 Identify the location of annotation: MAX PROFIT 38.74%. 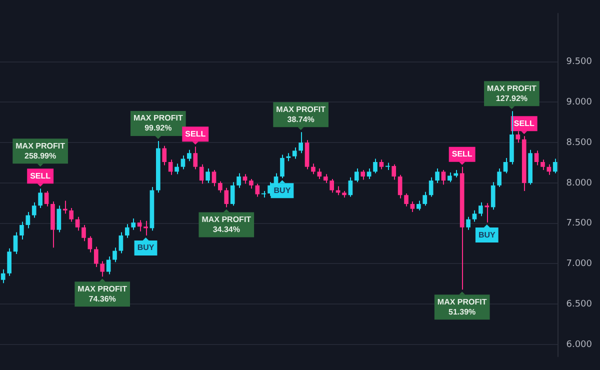
(301, 114).